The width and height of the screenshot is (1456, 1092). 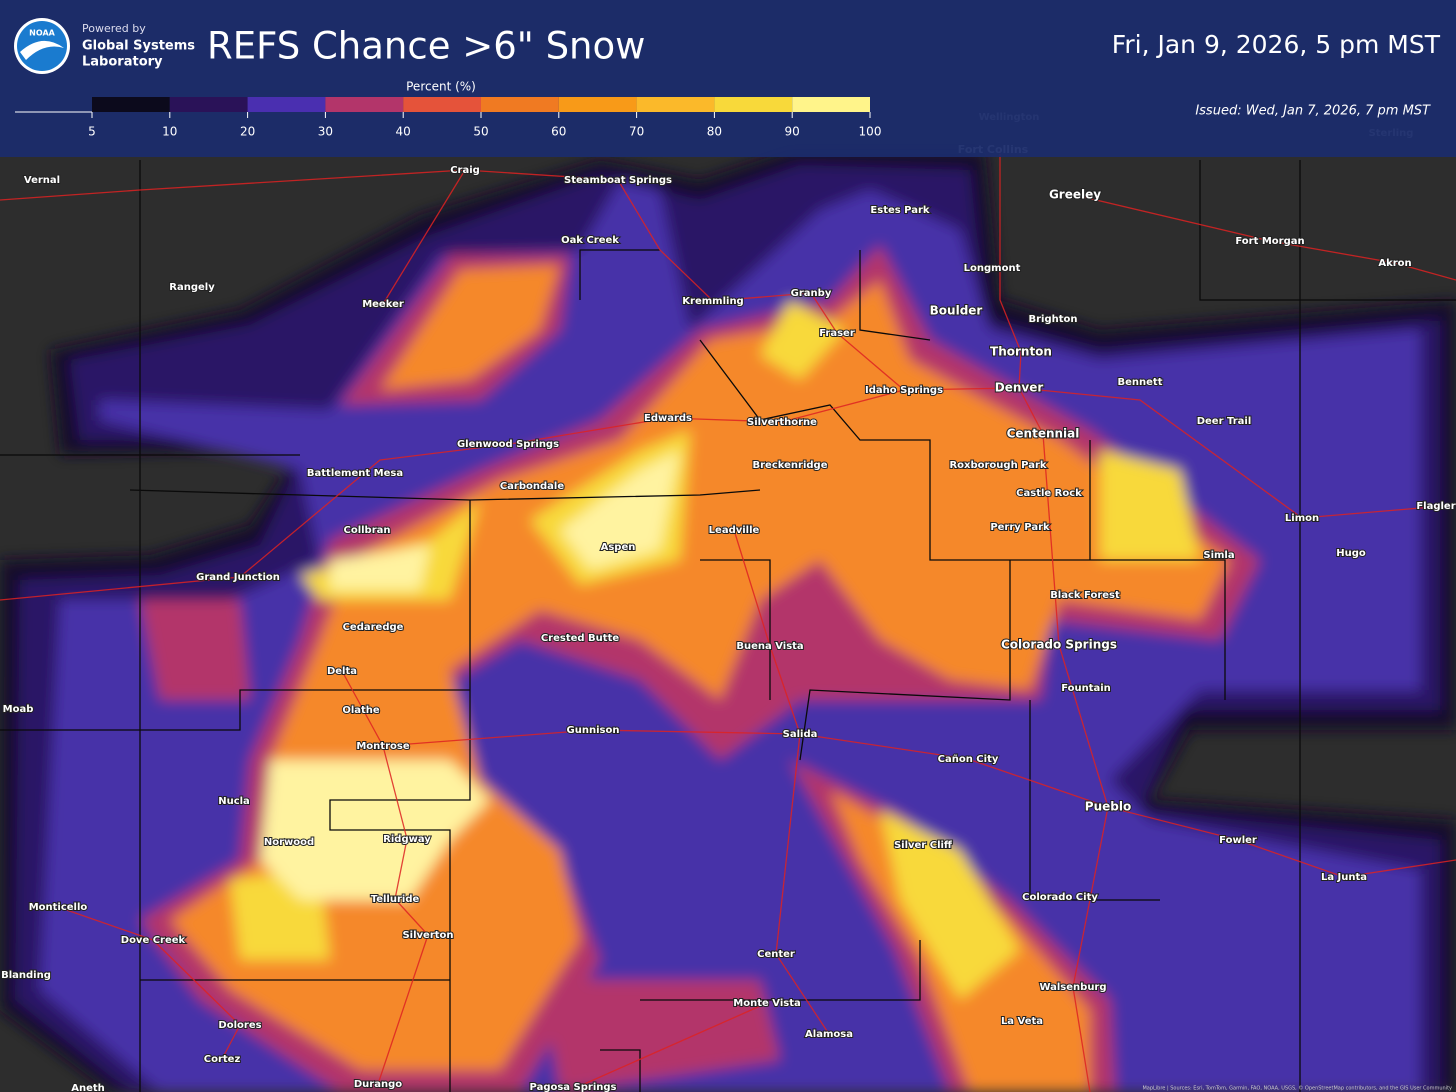 I want to click on title: REFS Chance >6" Snow, so click(x=426, y=46).